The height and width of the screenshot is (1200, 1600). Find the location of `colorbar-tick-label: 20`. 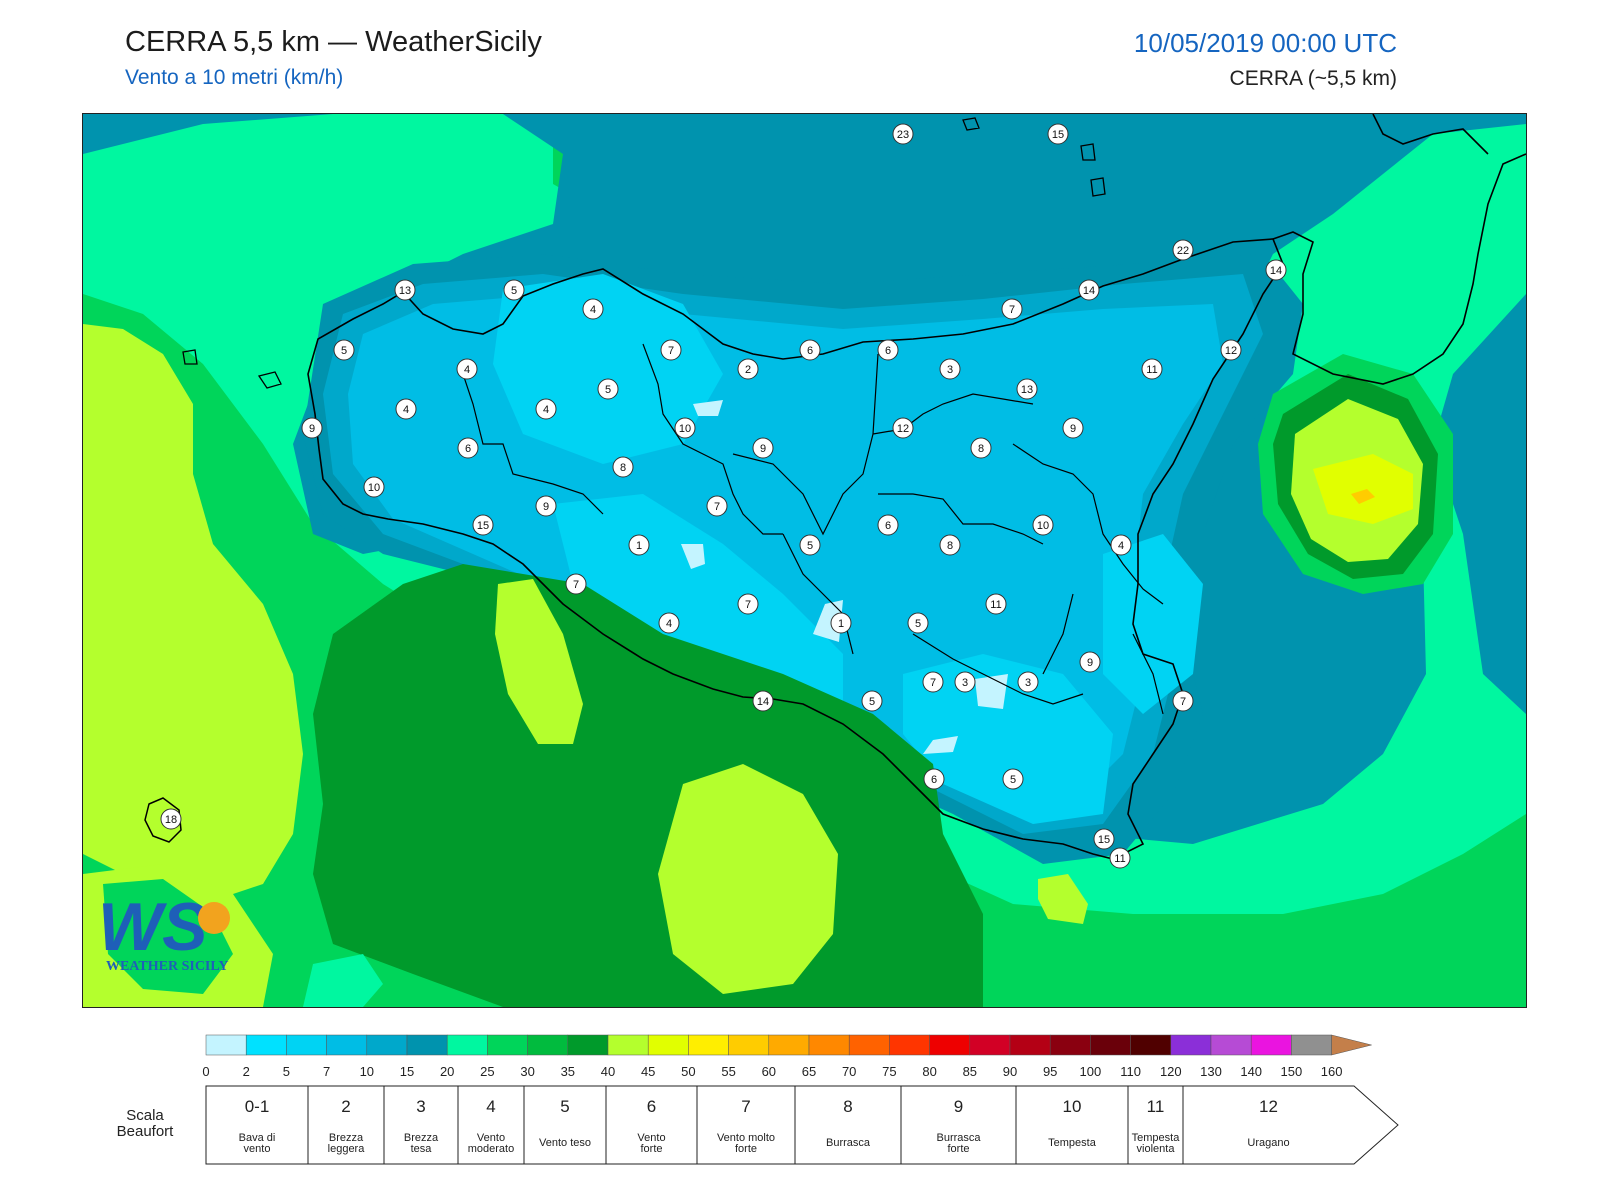

colorbar-tick-label: 20 is located at coordinates (447, 1071).